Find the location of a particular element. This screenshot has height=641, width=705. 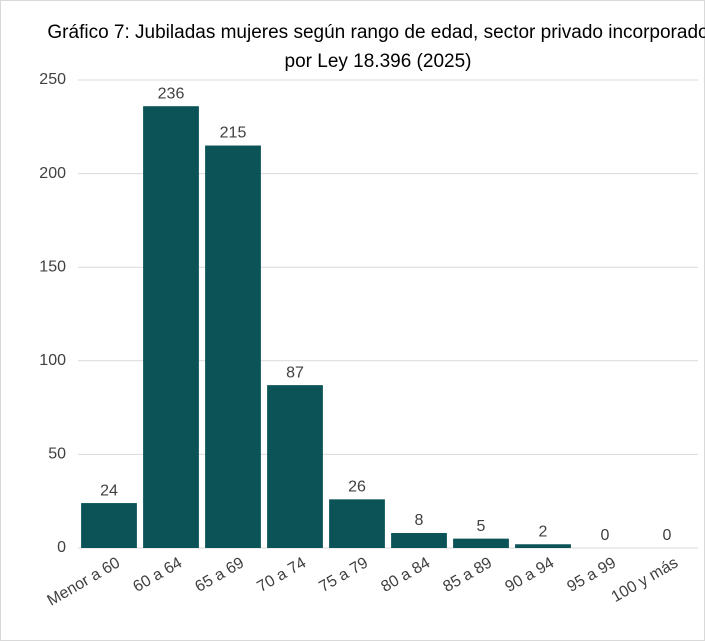

y-tick-label: 150 is located at coordinates (52, 266).